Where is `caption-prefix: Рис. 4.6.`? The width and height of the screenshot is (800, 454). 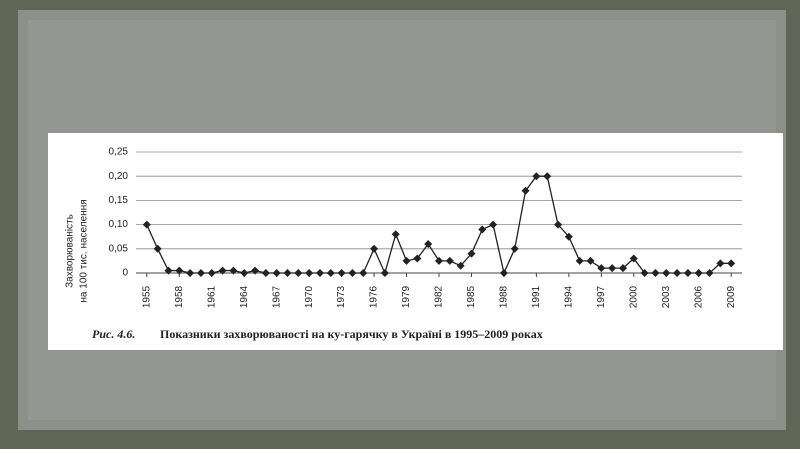
caption-prefix: Рис. 4.6. is located at coordinates (113, 334).